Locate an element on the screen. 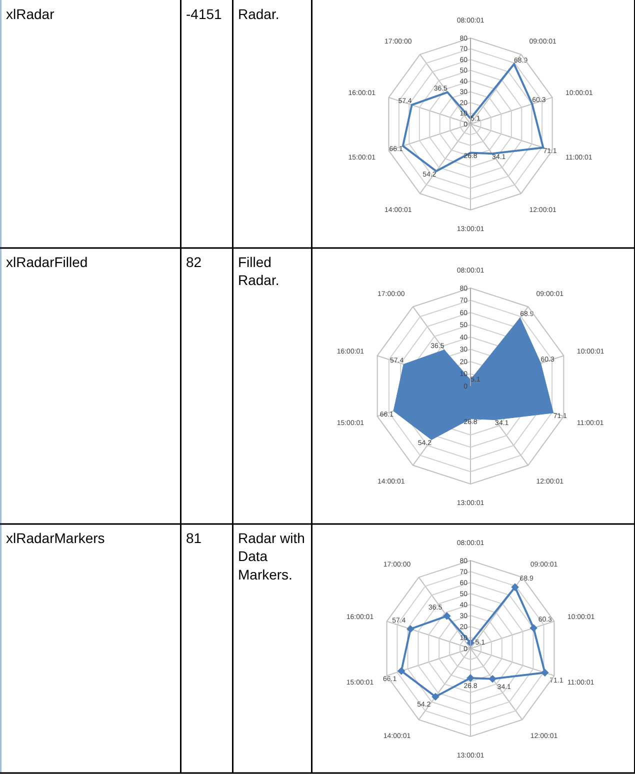  text: 81 is located at coordinates (194, 538).